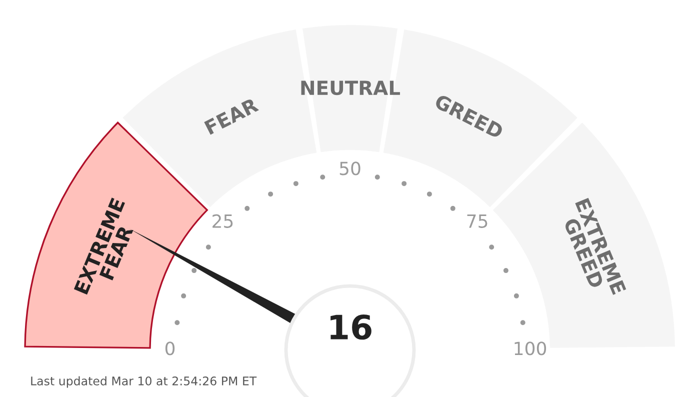 The image size is (700, 397). Describe the element at coordinates (222, 221) in the screenshot. I see `text: 25` at that location.